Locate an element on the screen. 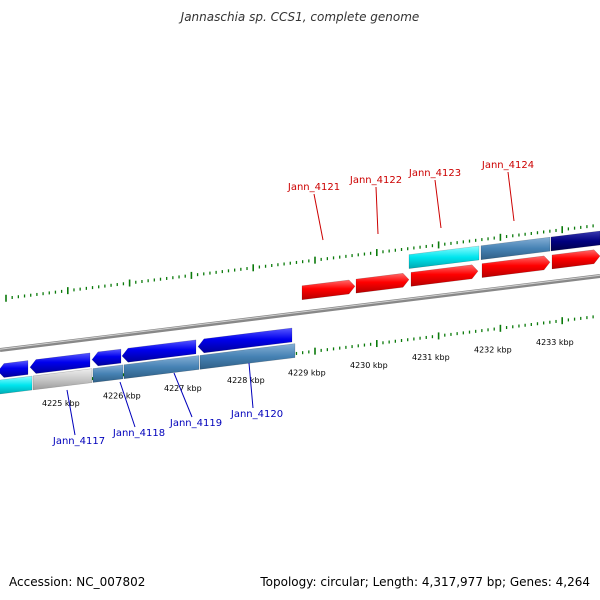 This screenshot has width=600, height=600. backbone-line is located at coordinates (300, 313).